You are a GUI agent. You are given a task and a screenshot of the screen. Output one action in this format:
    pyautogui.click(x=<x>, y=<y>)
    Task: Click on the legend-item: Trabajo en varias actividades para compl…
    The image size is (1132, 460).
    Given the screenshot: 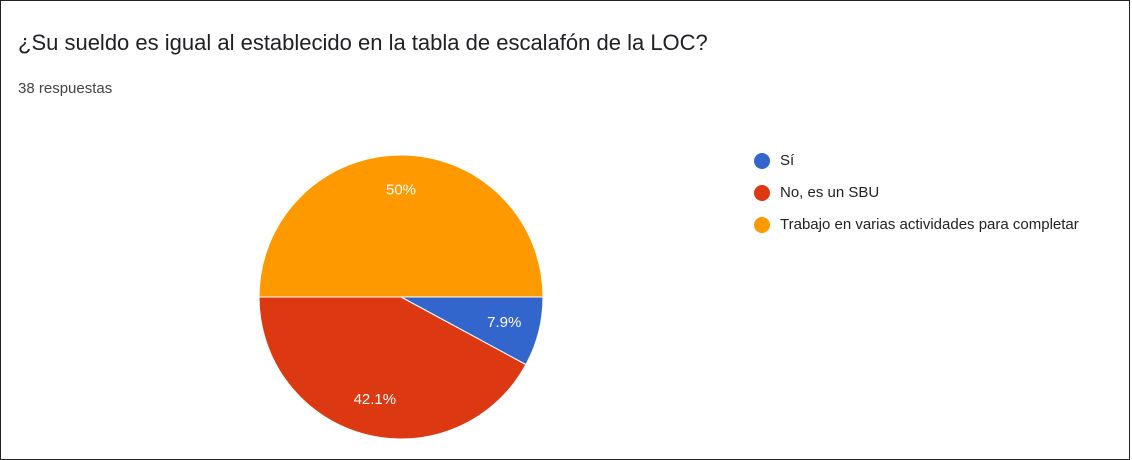 What is the action you would take?
    pyautogui.click(x=917, y=225)
    